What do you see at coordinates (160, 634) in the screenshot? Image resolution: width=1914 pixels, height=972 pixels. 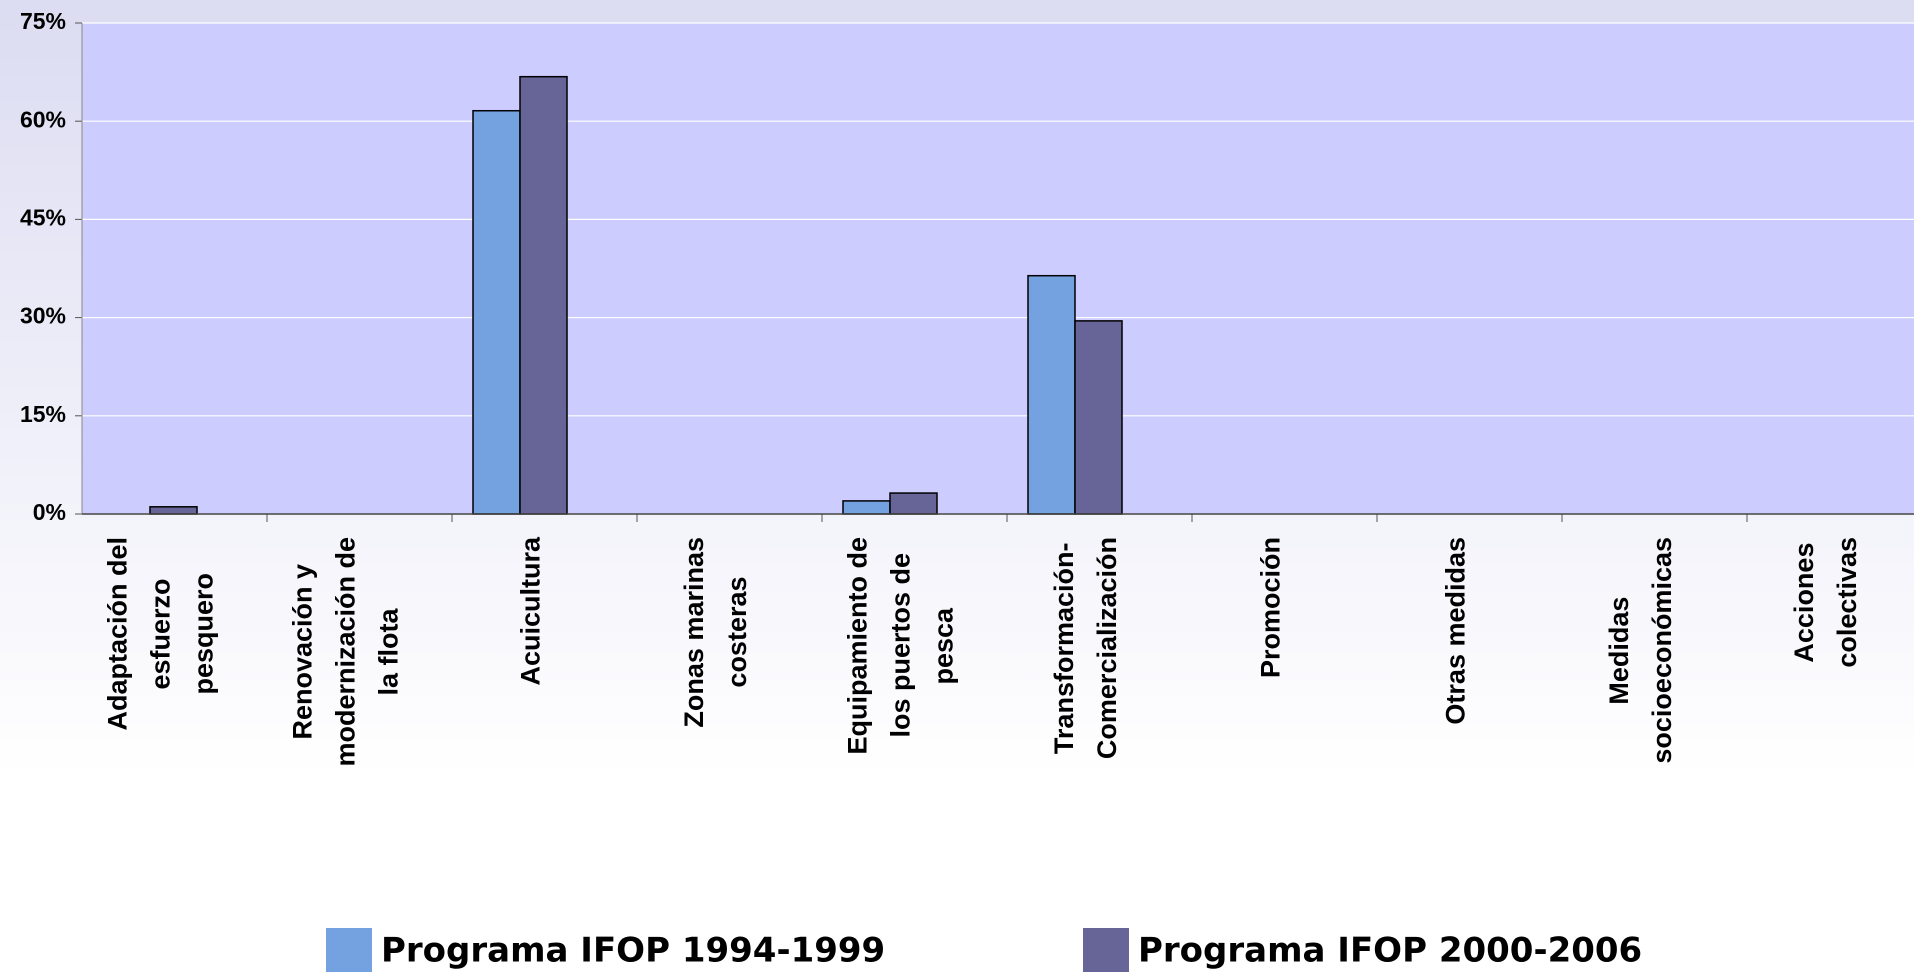 I see `x-tick-label: Adaptación del esfuerzo pesquero` at bounding box center [160, 634].